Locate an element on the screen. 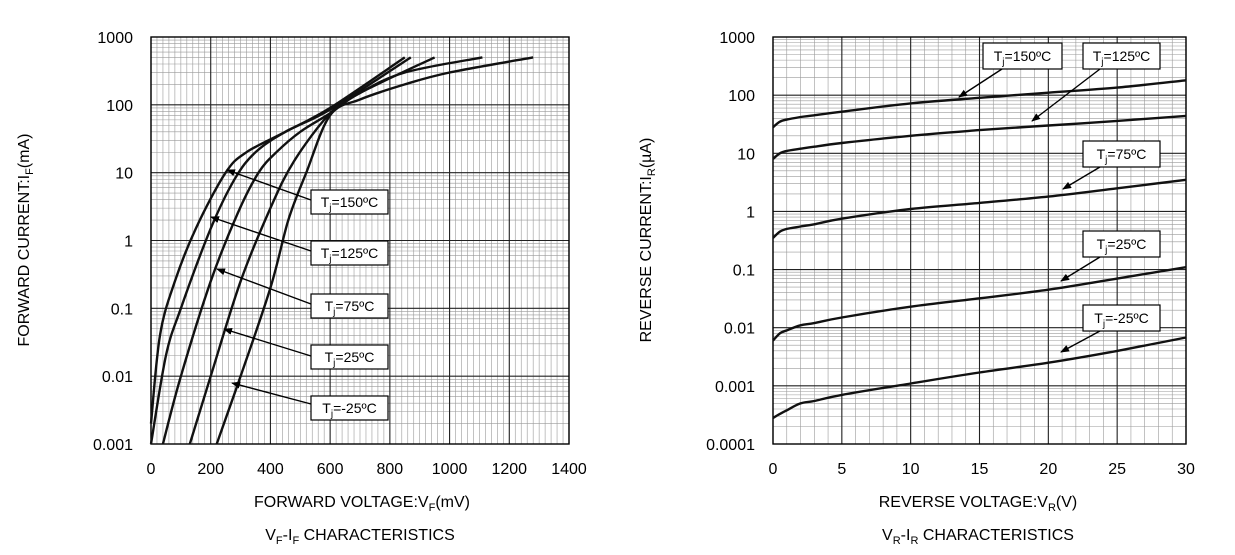  vf-if-x-tick-label: 600 is located at coordinates (330, 469).